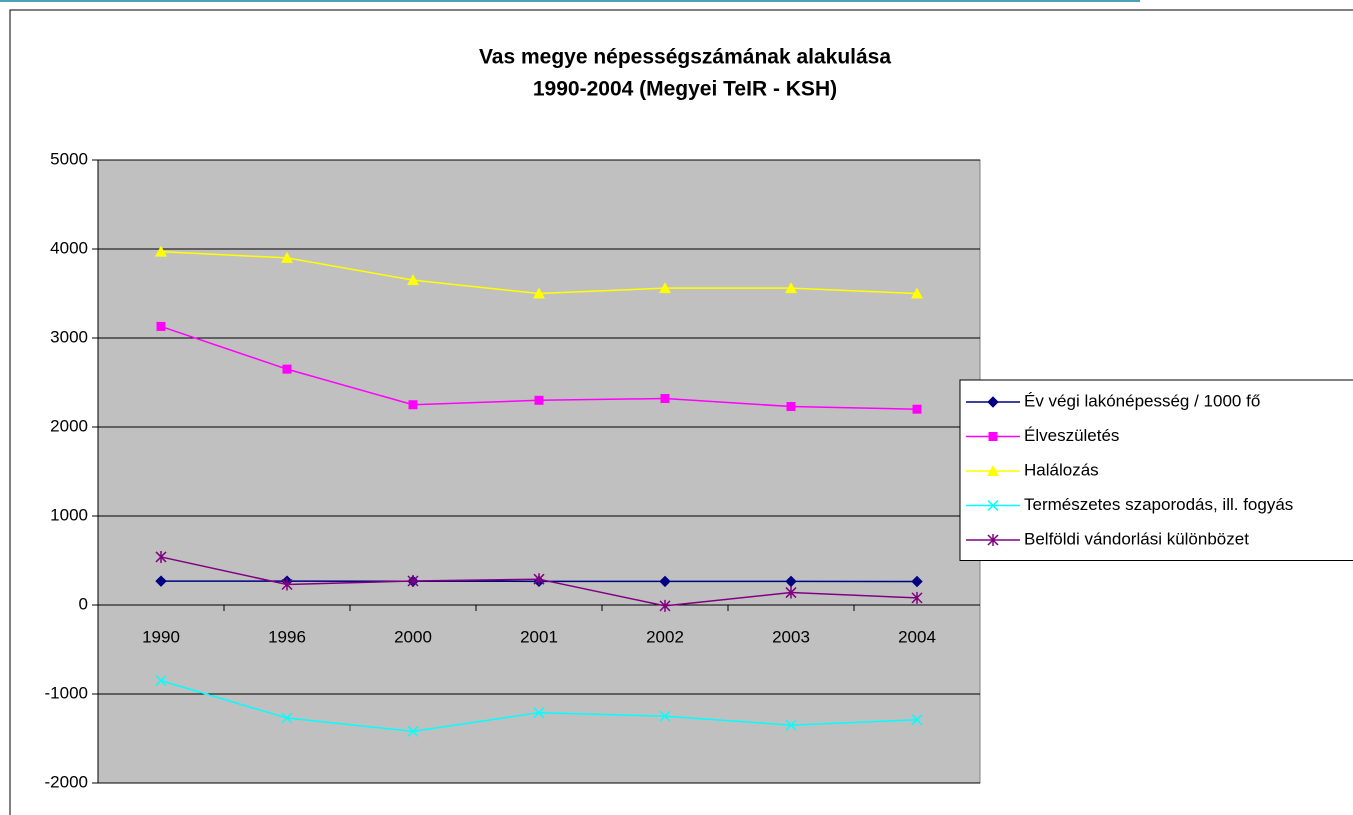  Describe the element at coordinates (1156, 470) in the screenshot. I see `legend-box` at that location.